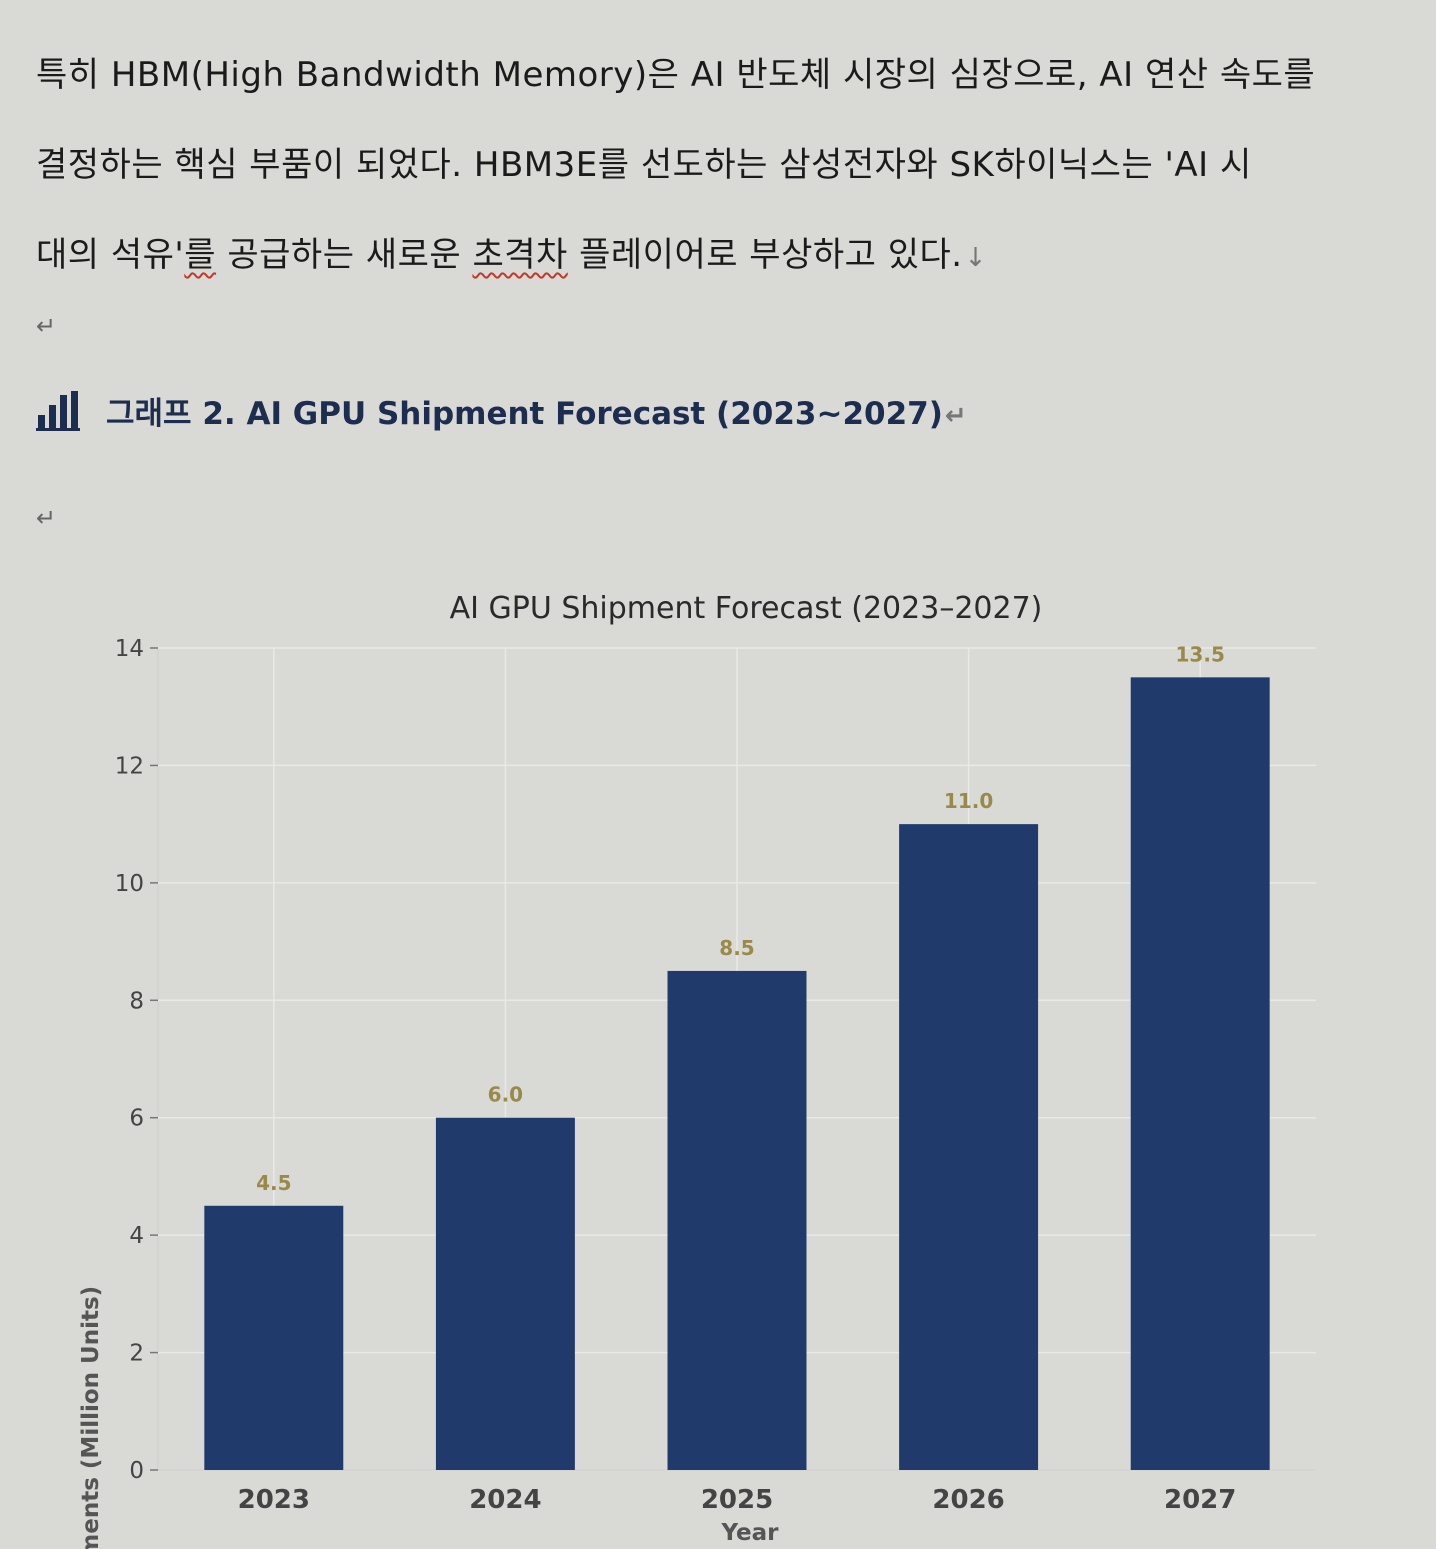 This screenshot has height=1549, width=1436. What do you see at coordinates (765, 255) in the screenshot?
I see `text-segment: 플레이어로 부상하고 있다.` at bounding box center [765, 255].